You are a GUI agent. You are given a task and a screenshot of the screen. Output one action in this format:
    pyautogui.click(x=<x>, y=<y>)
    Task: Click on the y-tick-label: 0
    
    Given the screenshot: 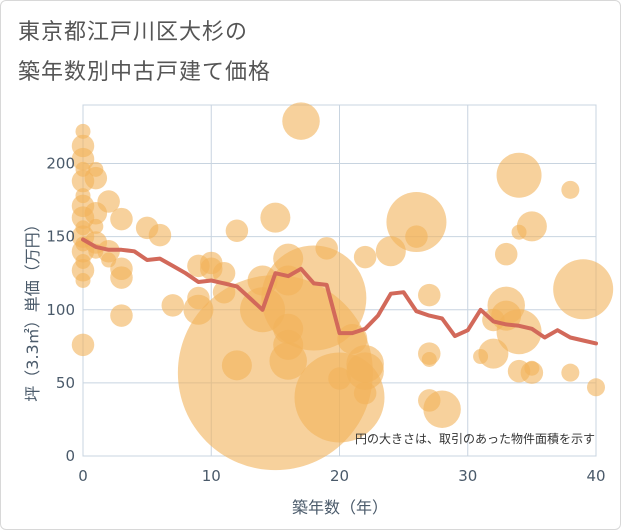 What is the action you would take?
    pyautogui.click(x=70, y=456)
    